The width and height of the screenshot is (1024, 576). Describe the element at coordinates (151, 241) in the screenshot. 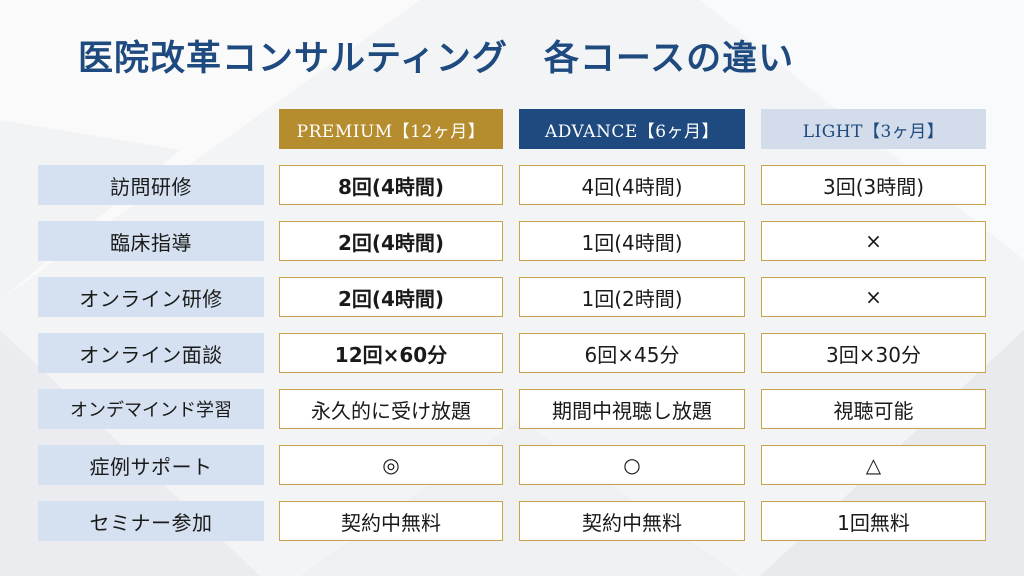

I see `row-label-clinical-guidance: 臨床指導` at that location.